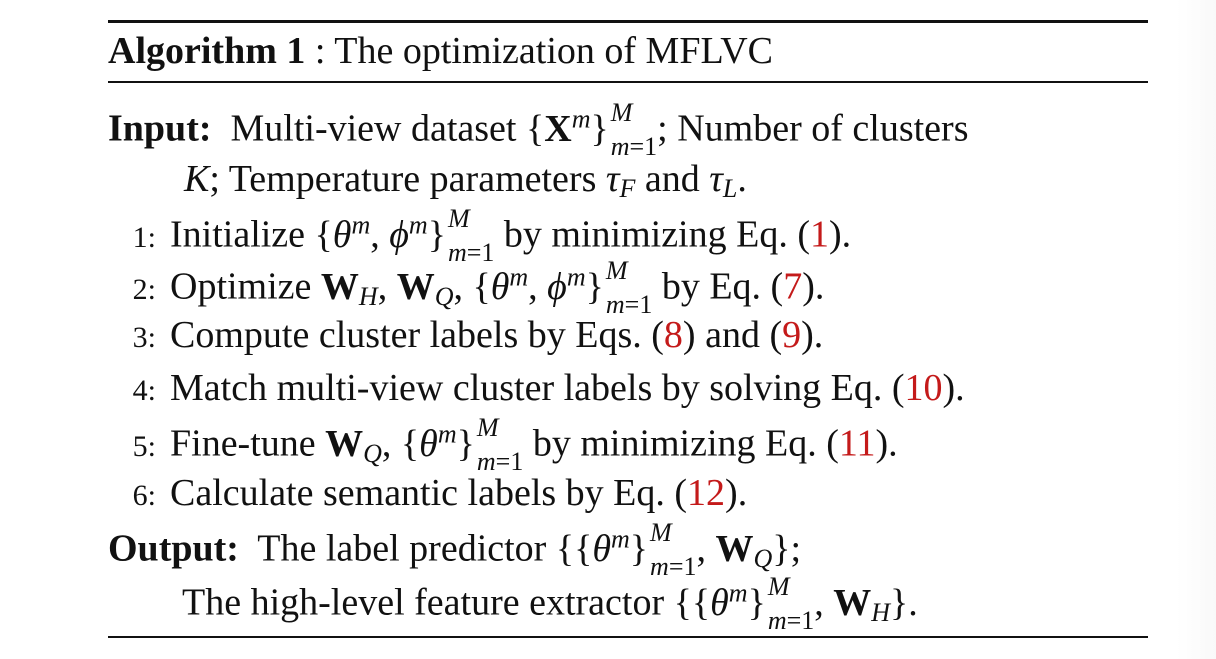 Image resolution: width=1216 pixels, height=659 pixels. What do you see at coordinates (417, 335) in the screenshot?
I see `step-text: Compute cluster labels by Eqs. (` at bounding box center [417, 335].